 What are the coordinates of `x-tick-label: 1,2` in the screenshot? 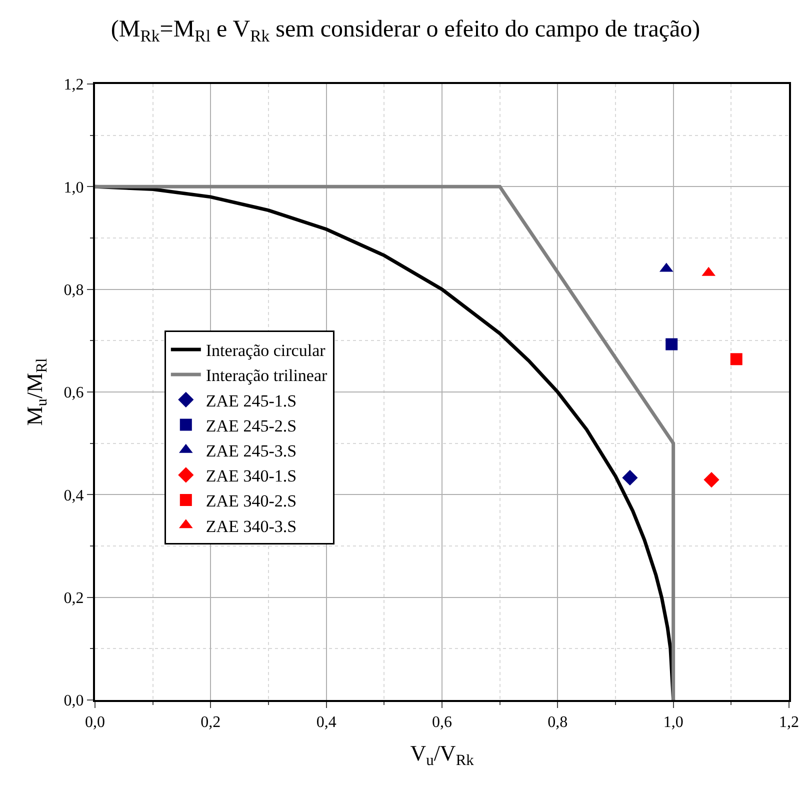 It's located at (789, 723).